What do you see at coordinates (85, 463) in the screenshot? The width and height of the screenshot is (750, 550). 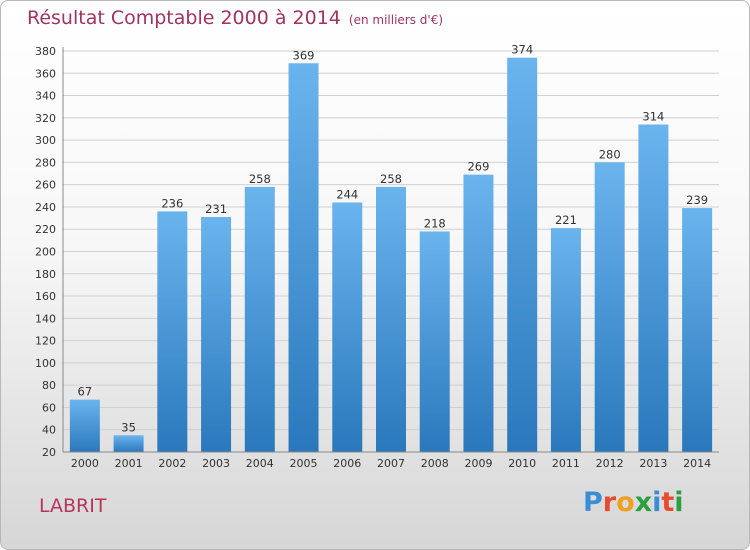 I see `x-tick-label: 2000` at bounding box center [85, 463].